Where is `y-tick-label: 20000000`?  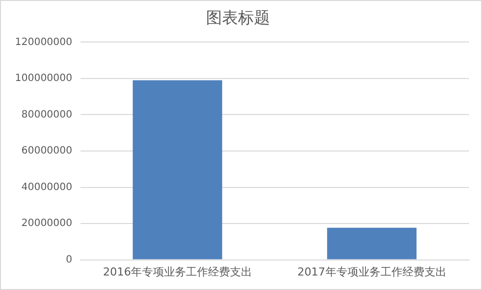 y-tick-label: 20000000 is located at coordinates (46, 224).